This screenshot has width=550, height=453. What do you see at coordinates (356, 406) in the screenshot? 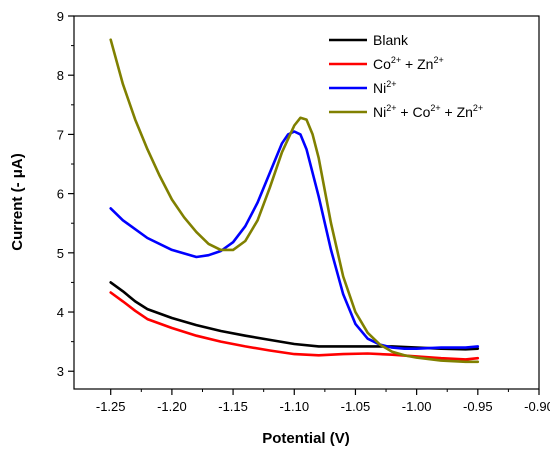
I see `x-tick-label: -1.05` at bounding box center [356, 406].